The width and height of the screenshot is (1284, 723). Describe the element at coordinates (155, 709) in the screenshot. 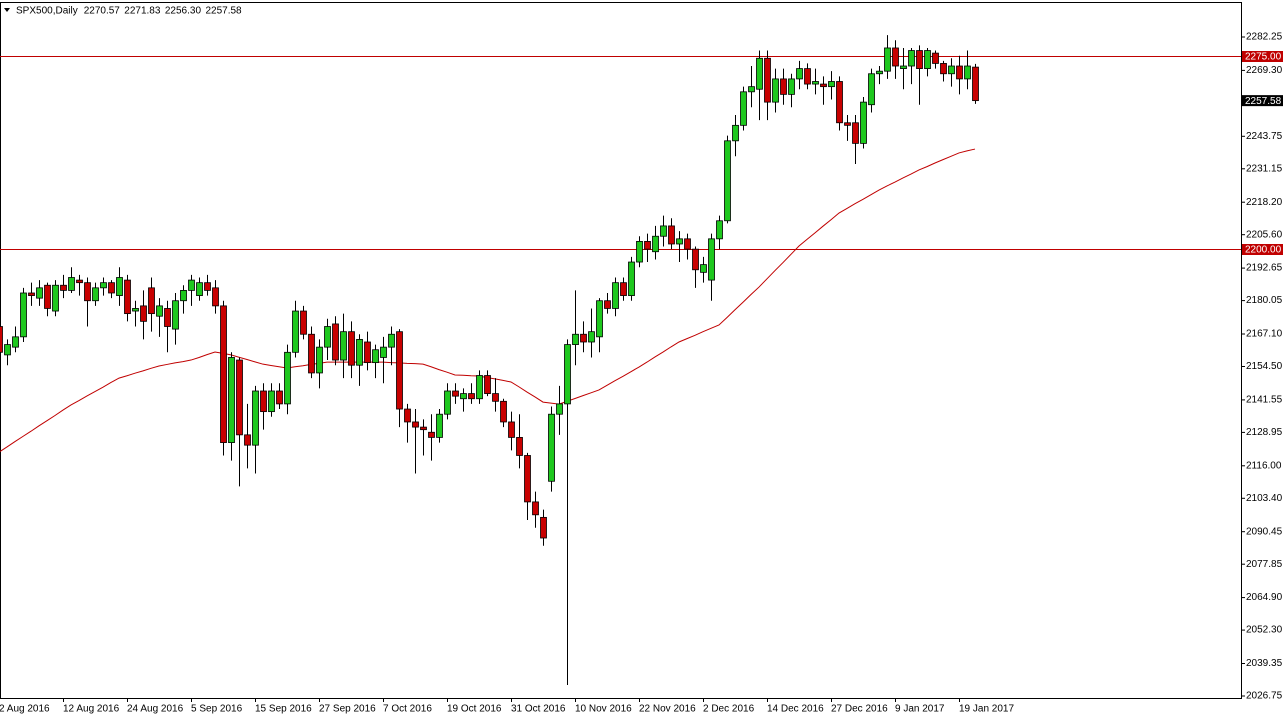

I see `x-tick-label: 24 Aug 2016` at that location.